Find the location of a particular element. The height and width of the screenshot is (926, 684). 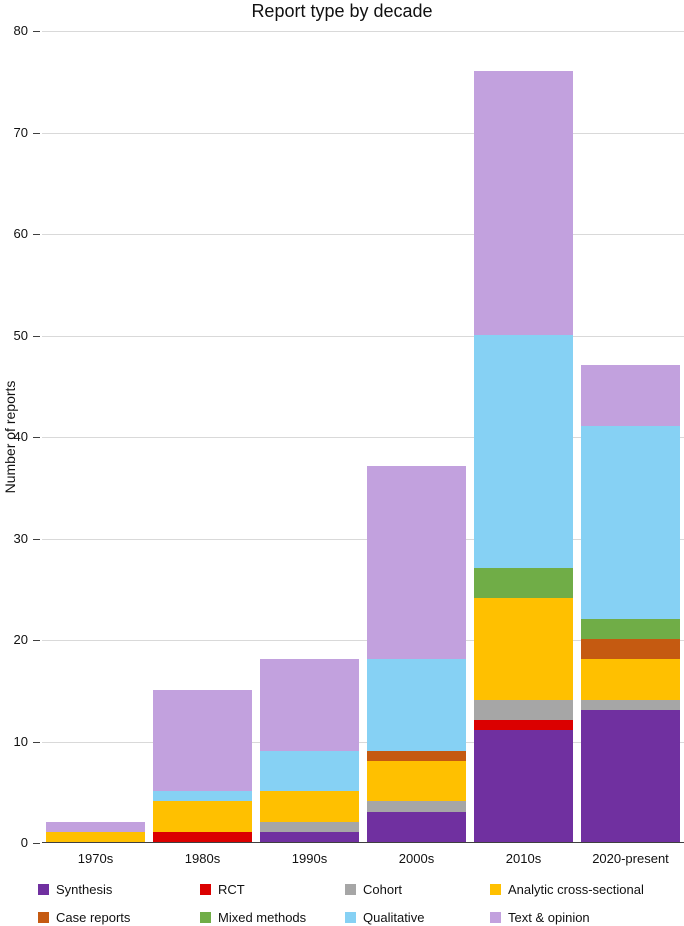

segment-analytic-cross-sectional-2020-present is located at coordinates (630, 679).